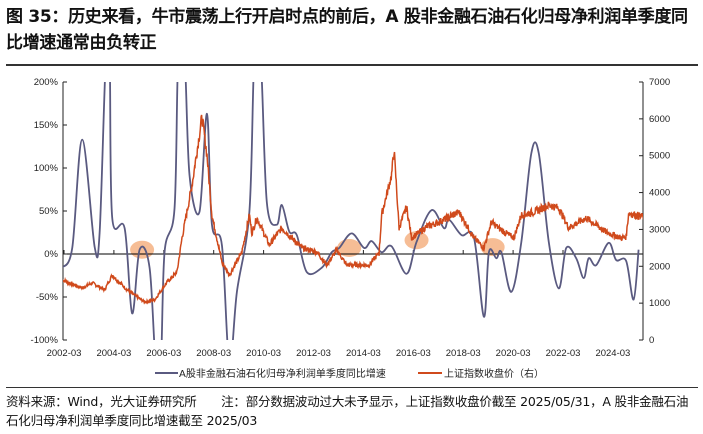  Describe the element at coordinates (313, 353) in the screenshot. I see `x-tick-label: 2012-03` at that location.